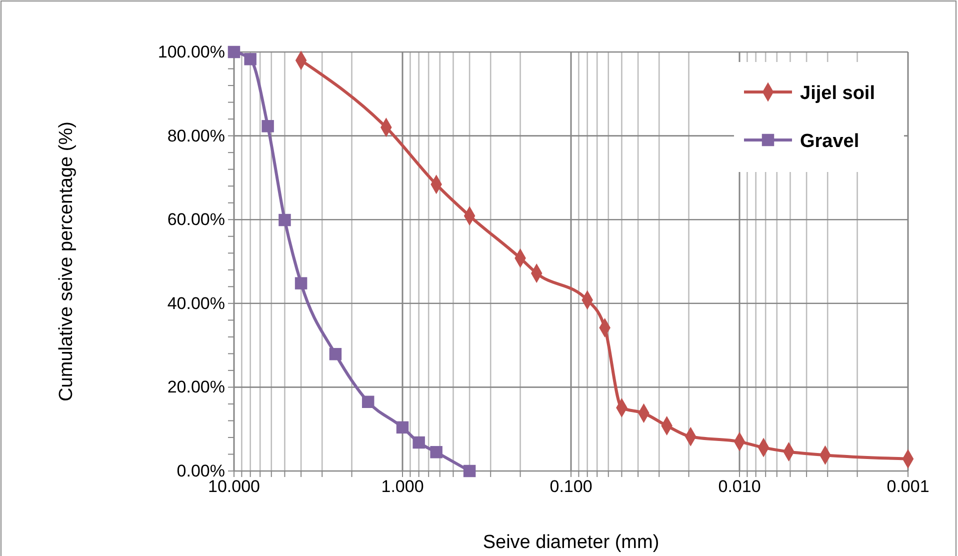 Image resolution: width=958 pixels, height=556 pixels. Describe the element at coordinates (908, 486) in the screenshot. I see `x-tick-label: 0.001` at that location.